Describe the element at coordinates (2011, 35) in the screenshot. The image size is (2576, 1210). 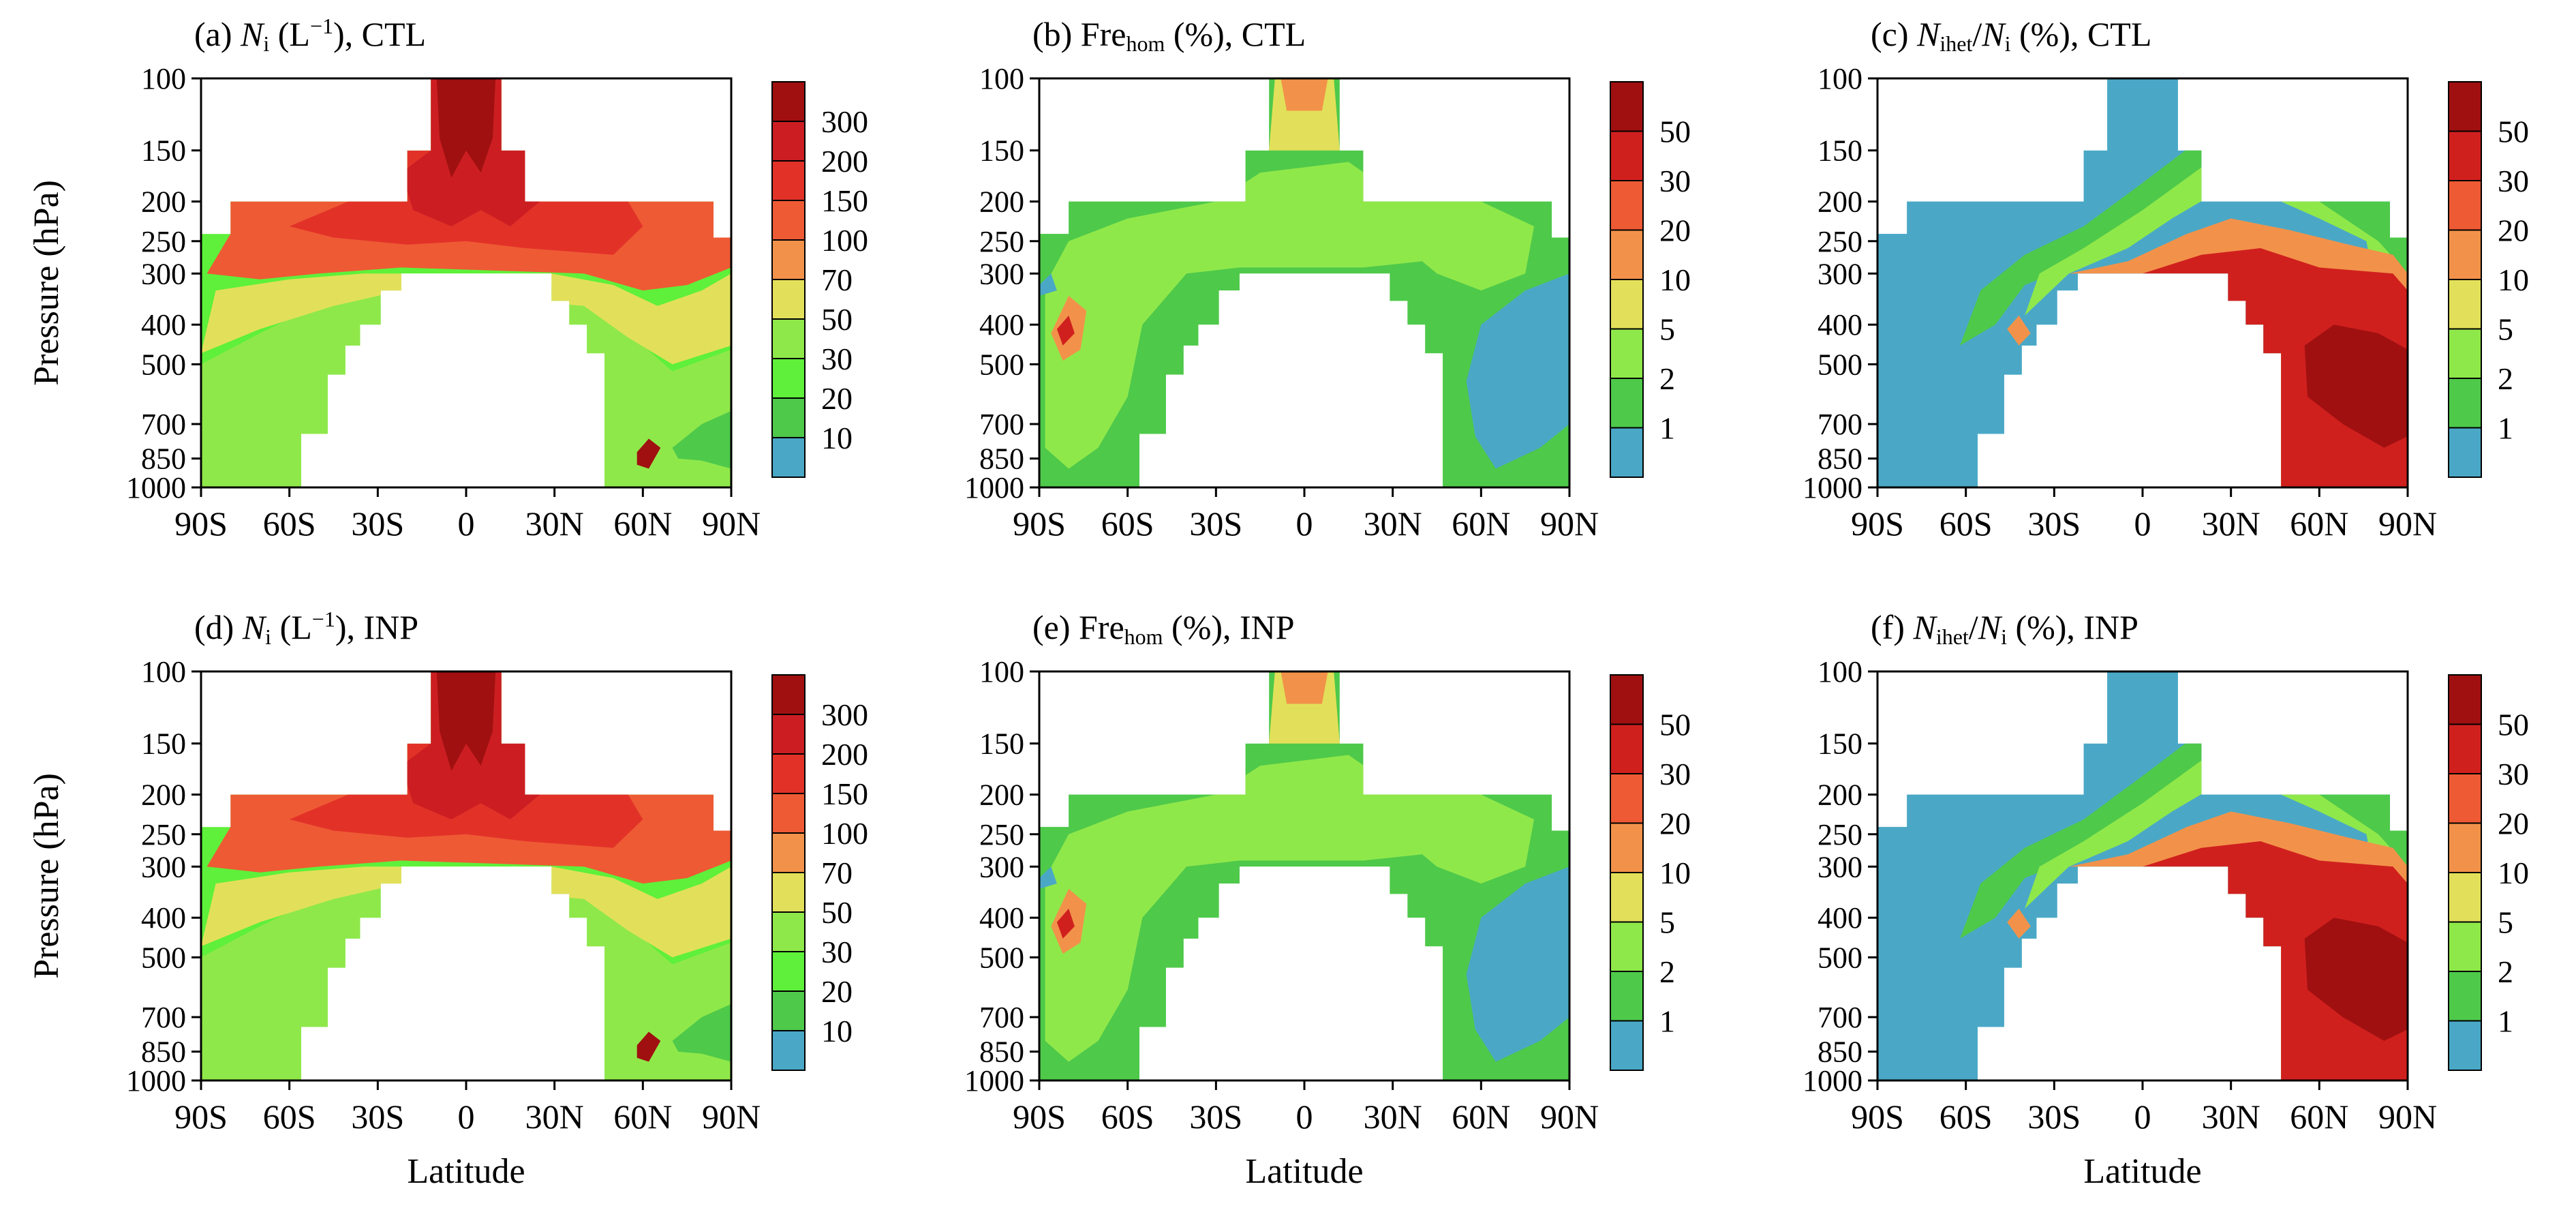
I see `panel-title: (c) Nihet/Ni (%), CTL` at that location.